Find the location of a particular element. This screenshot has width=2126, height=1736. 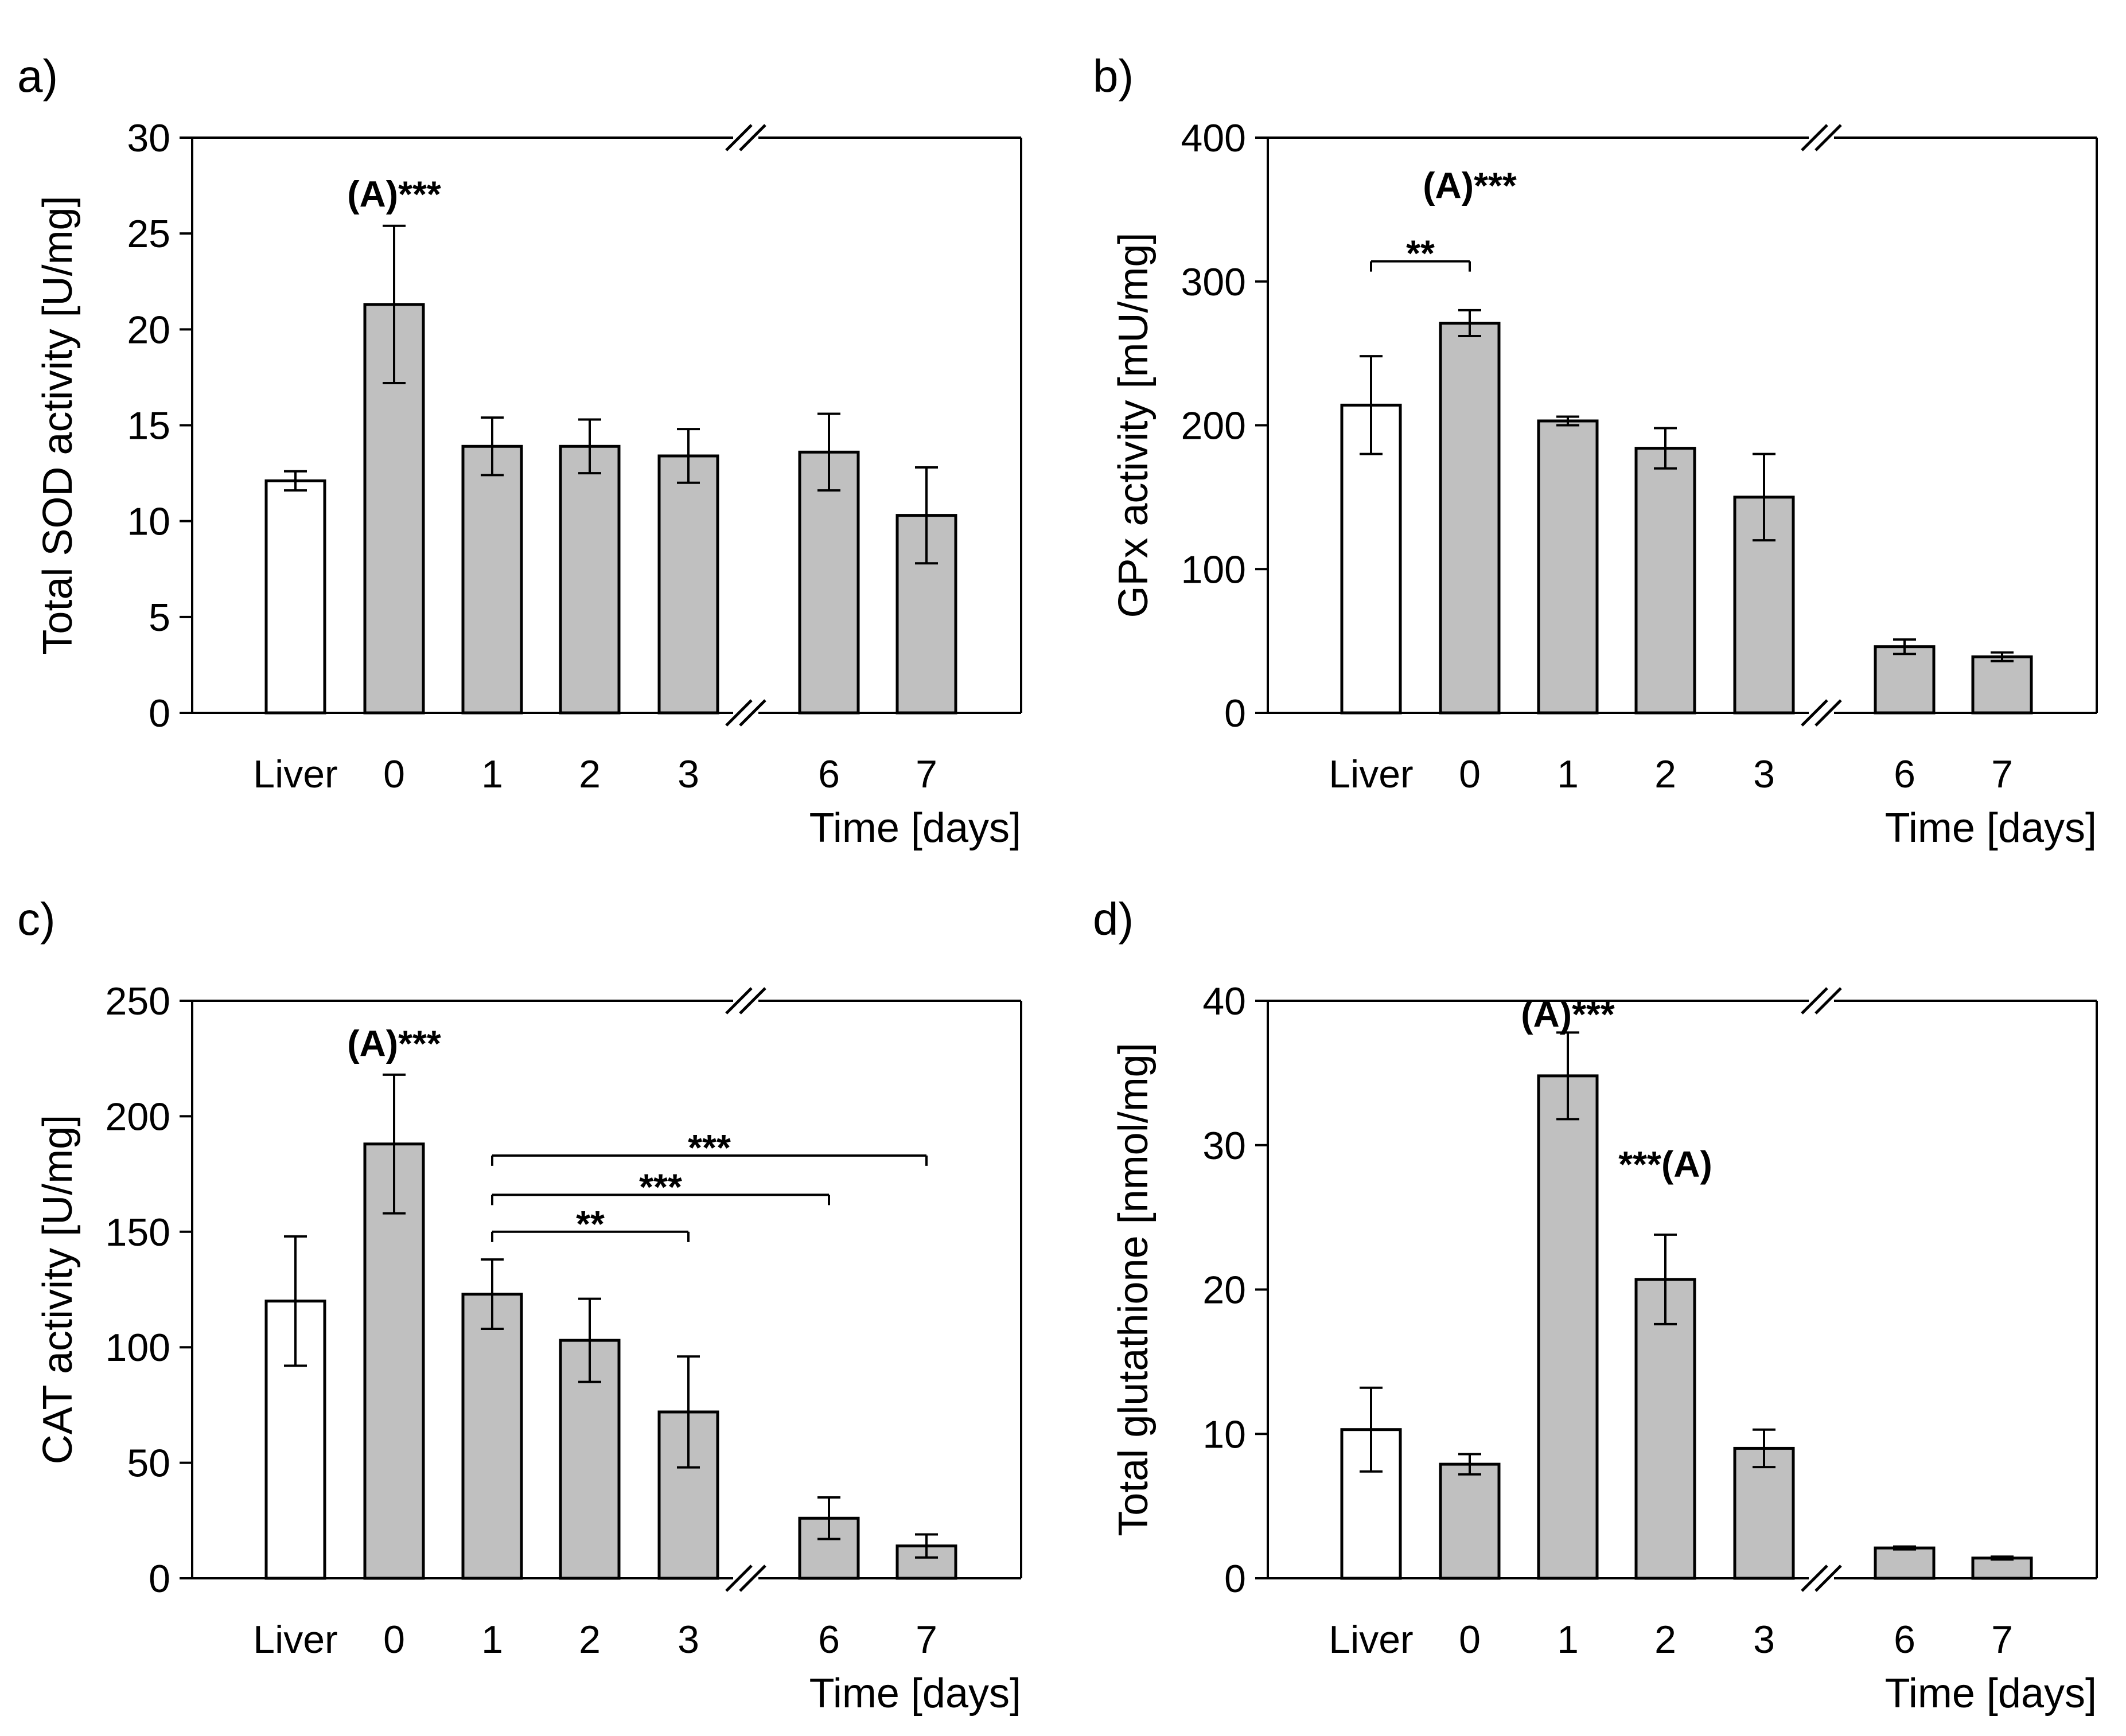

y-tick-label: 300 is located at coordinates (1213, 282).